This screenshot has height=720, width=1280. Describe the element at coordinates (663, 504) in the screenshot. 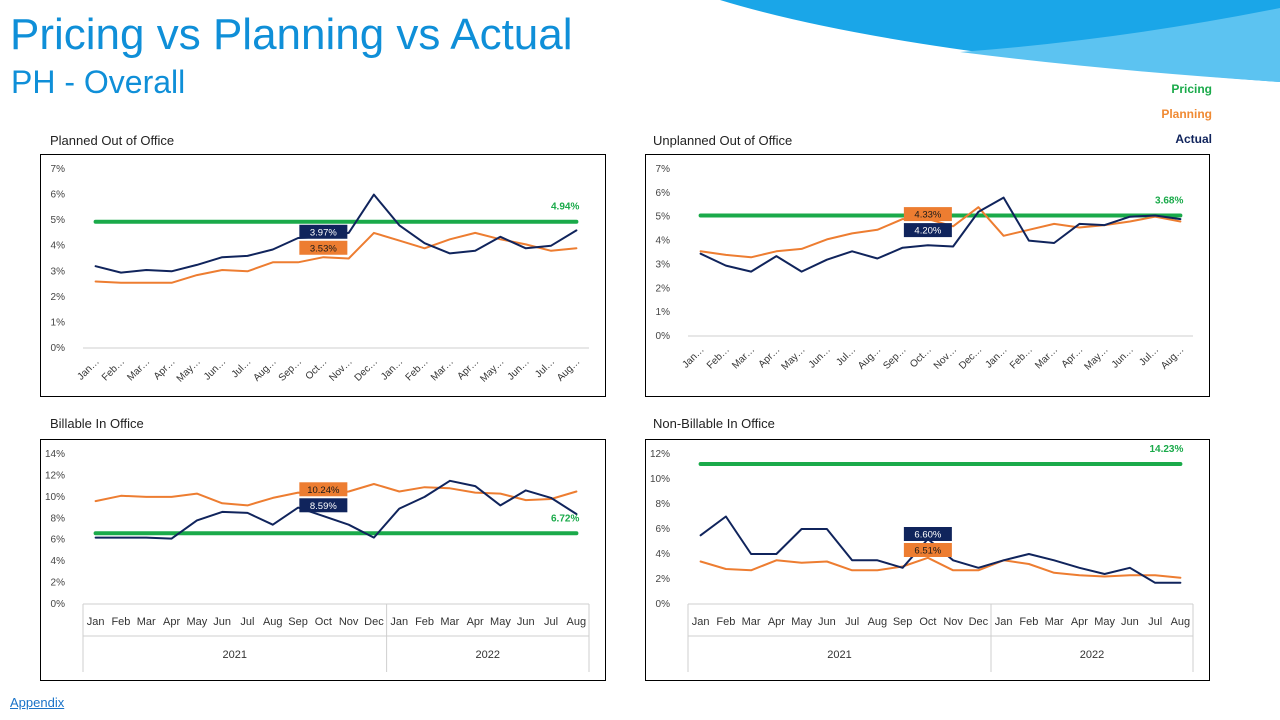

I see `y-tick-label: 8%` at that location.